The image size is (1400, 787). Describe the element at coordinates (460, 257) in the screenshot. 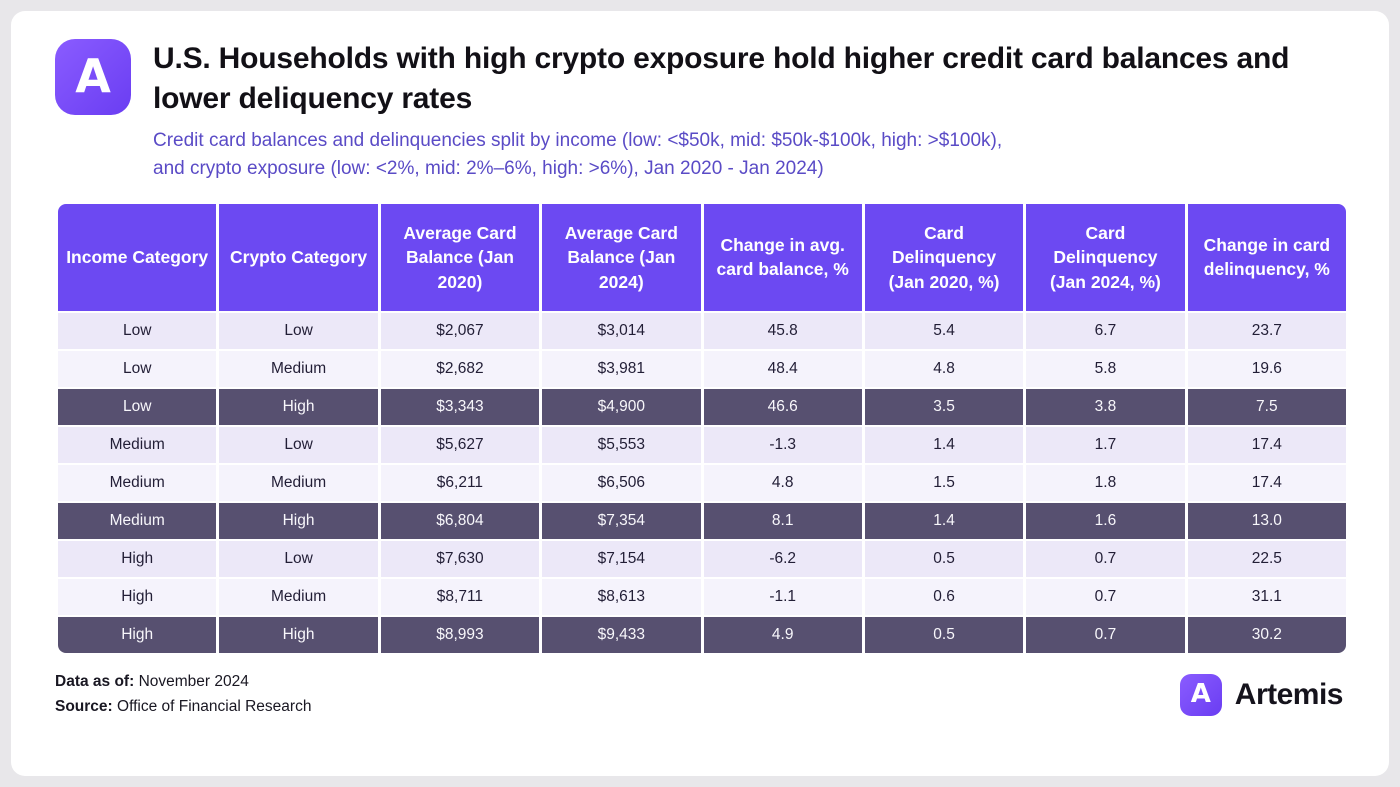

I see `column-header: Average Card Balance (Jan 2020)` at that location.